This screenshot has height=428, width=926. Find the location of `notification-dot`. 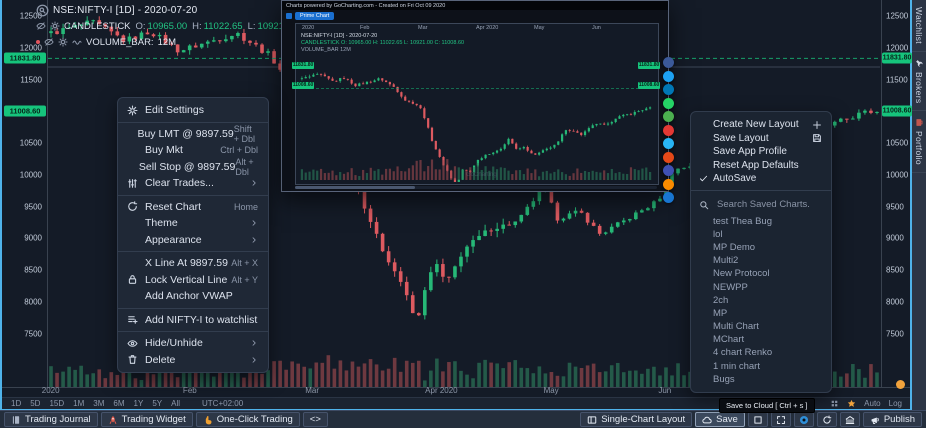

notification-dot is located at coordinates (900, 384).